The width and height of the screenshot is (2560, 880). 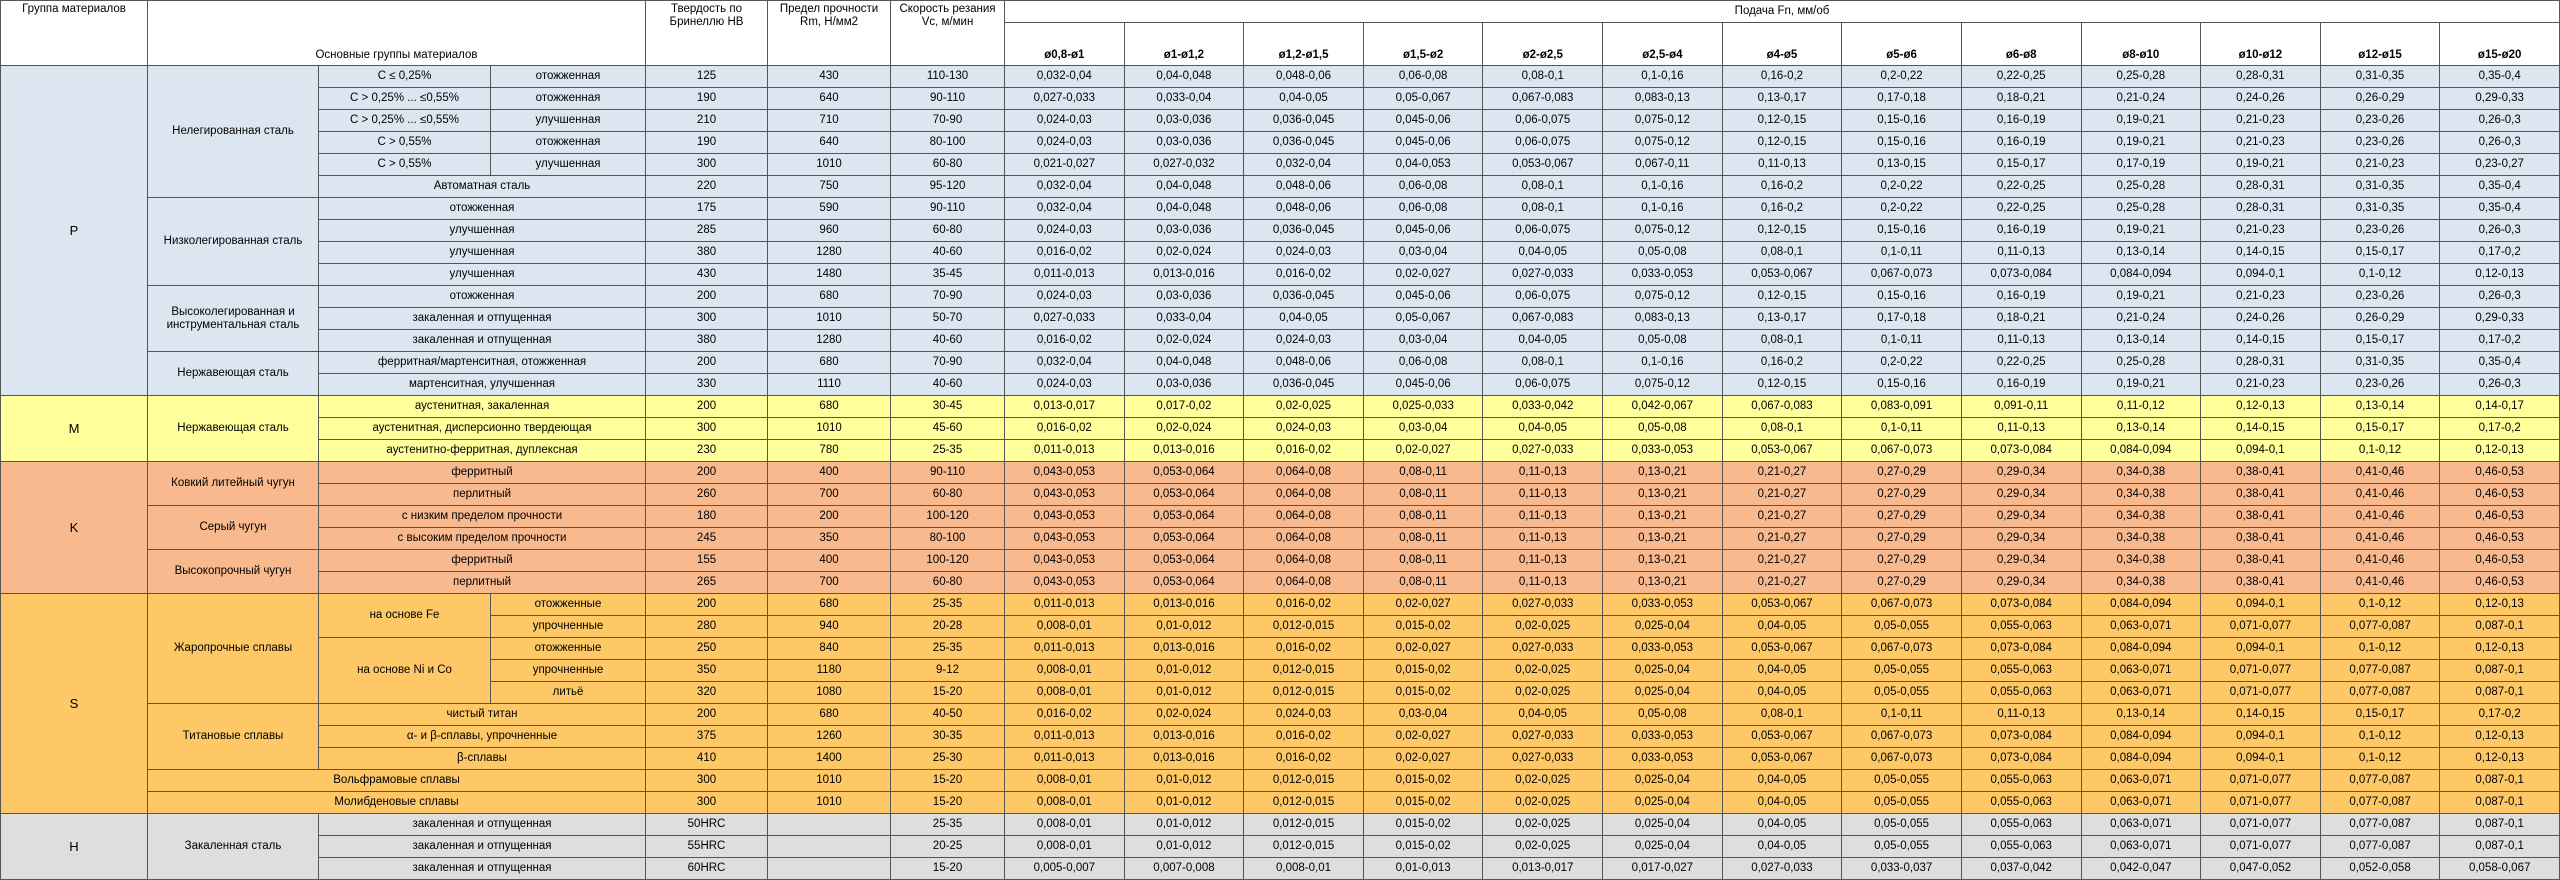 I want to click on feed-value: 0,071-0,077, so click(x=2260, y=846).